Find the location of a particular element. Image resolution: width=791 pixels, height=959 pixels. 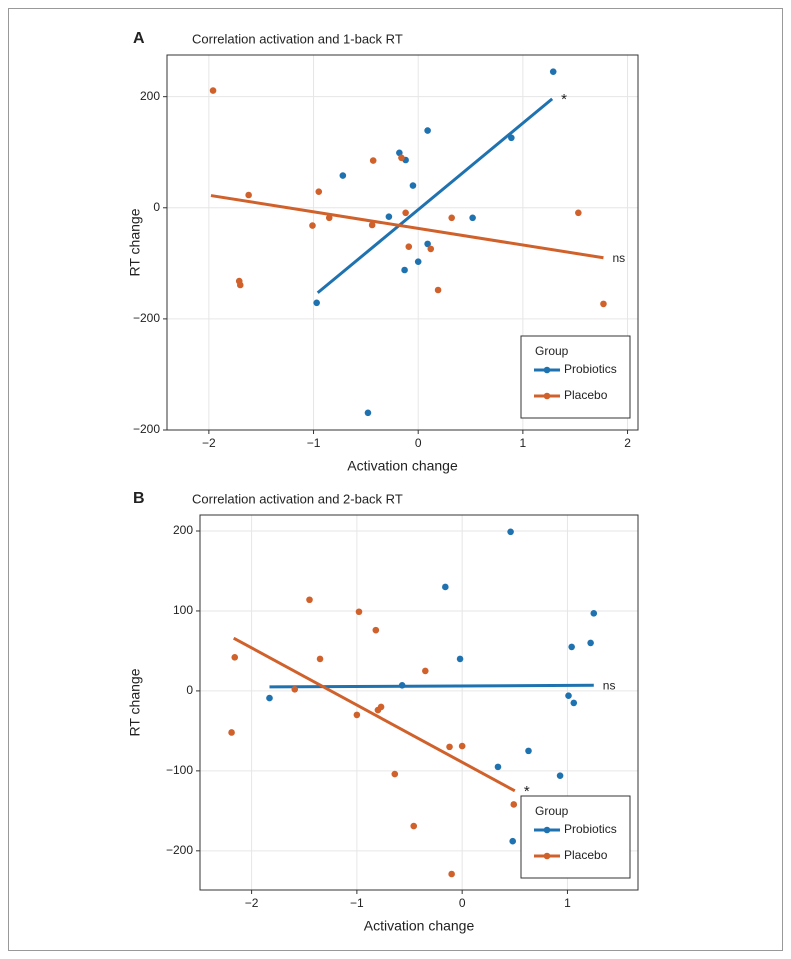

panel-label: A is located at coordinates (139, 38).